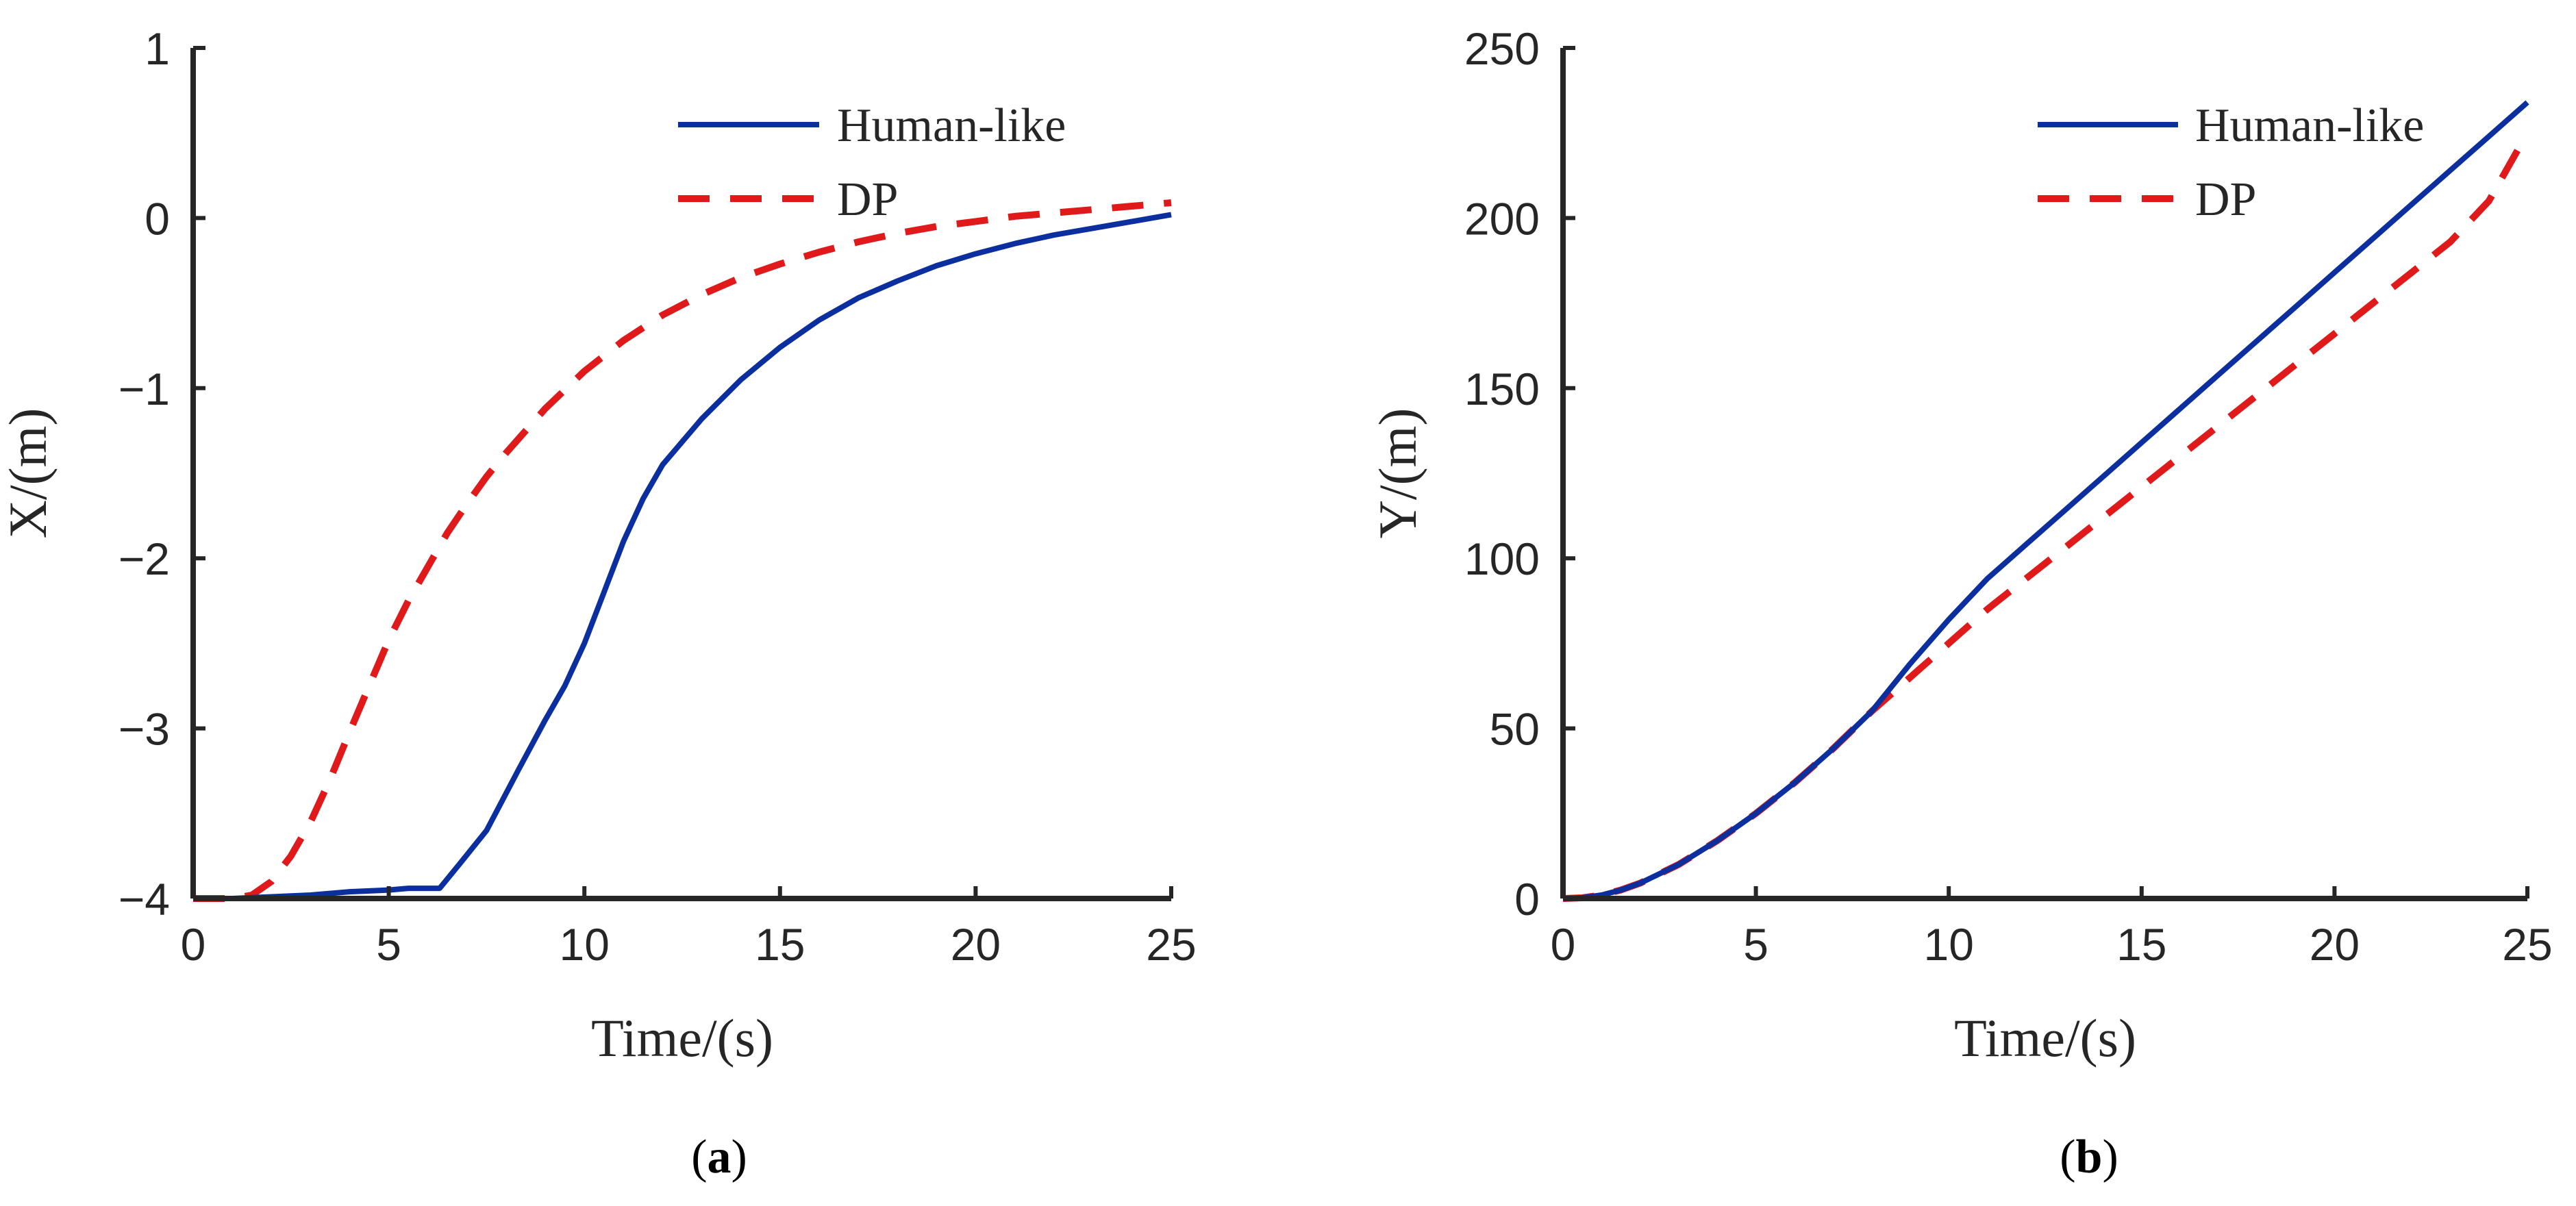 This screenshot has height=1206, width=2576. I want to click on a-y-tick-label: −4, so click(144, 899).